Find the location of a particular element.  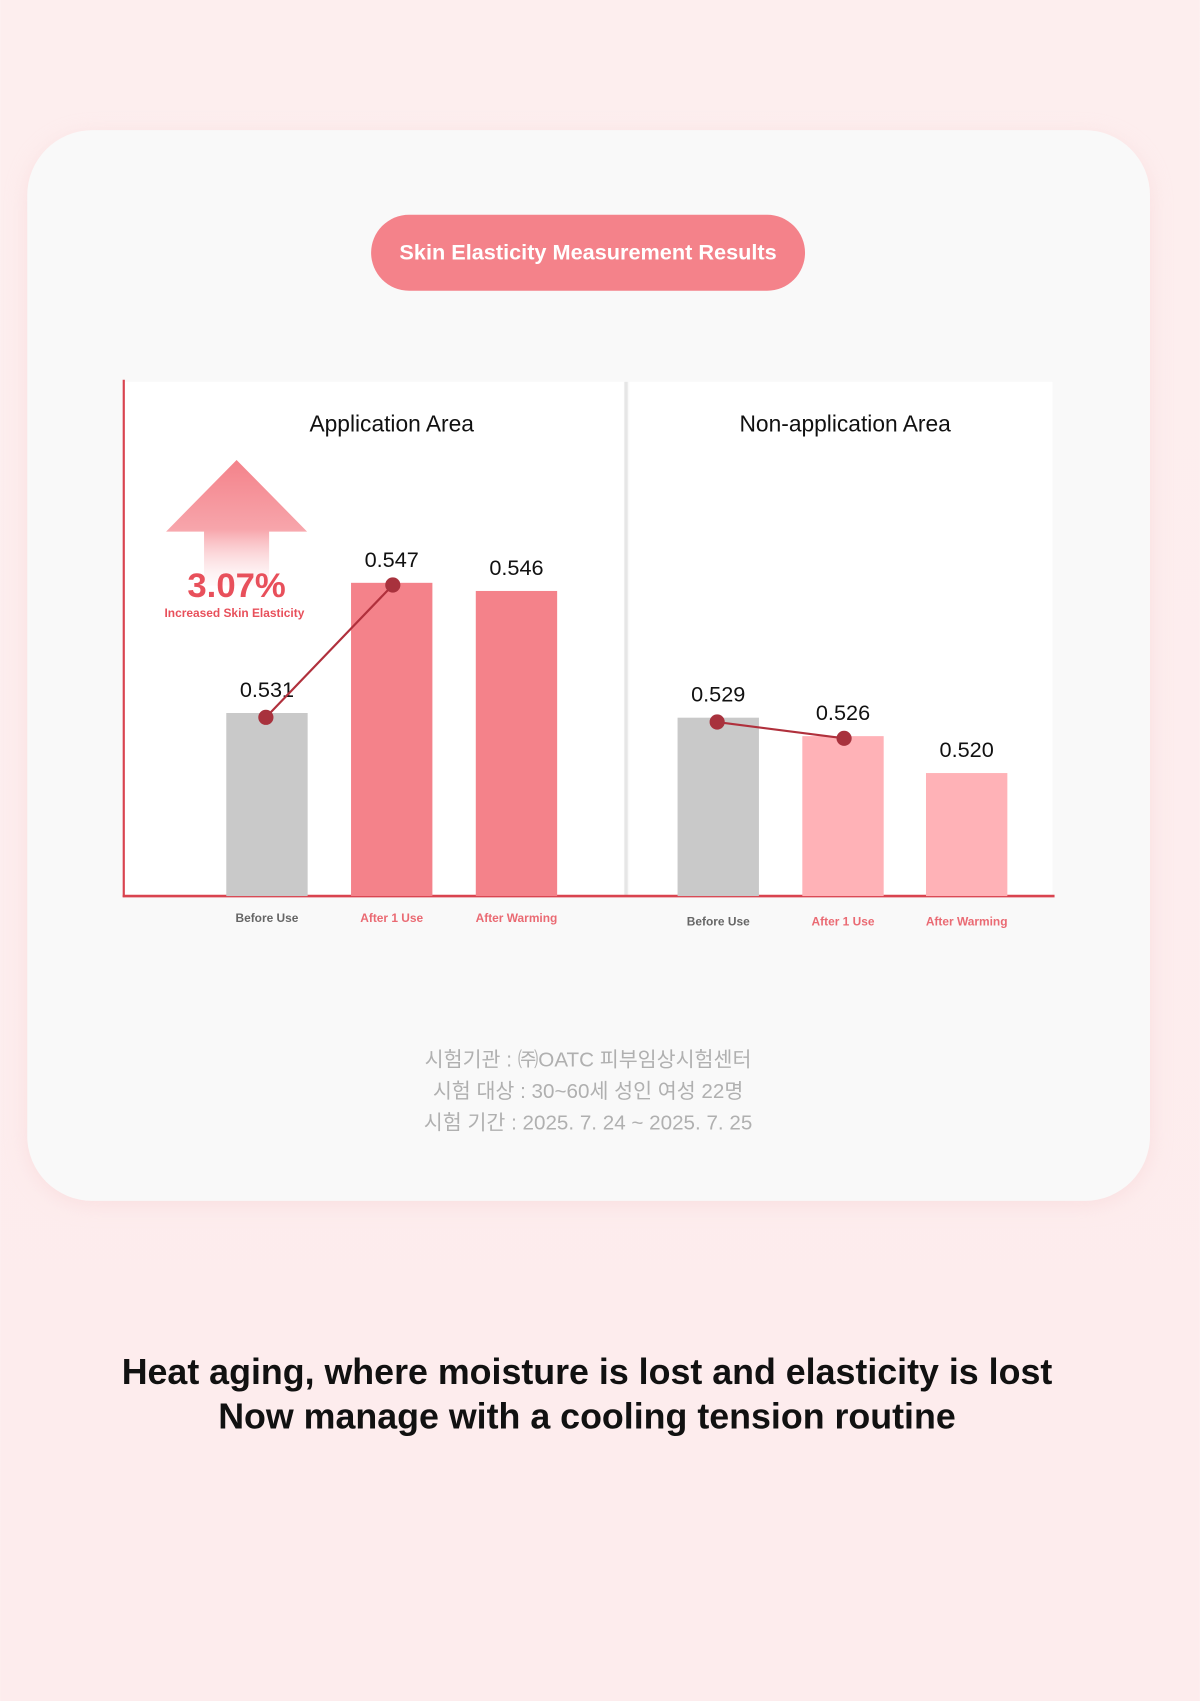

footnote: 시험 기간 : 2025. 7. 24 ~ 2025. 7. 25 is located at coordinates (588, 1122).